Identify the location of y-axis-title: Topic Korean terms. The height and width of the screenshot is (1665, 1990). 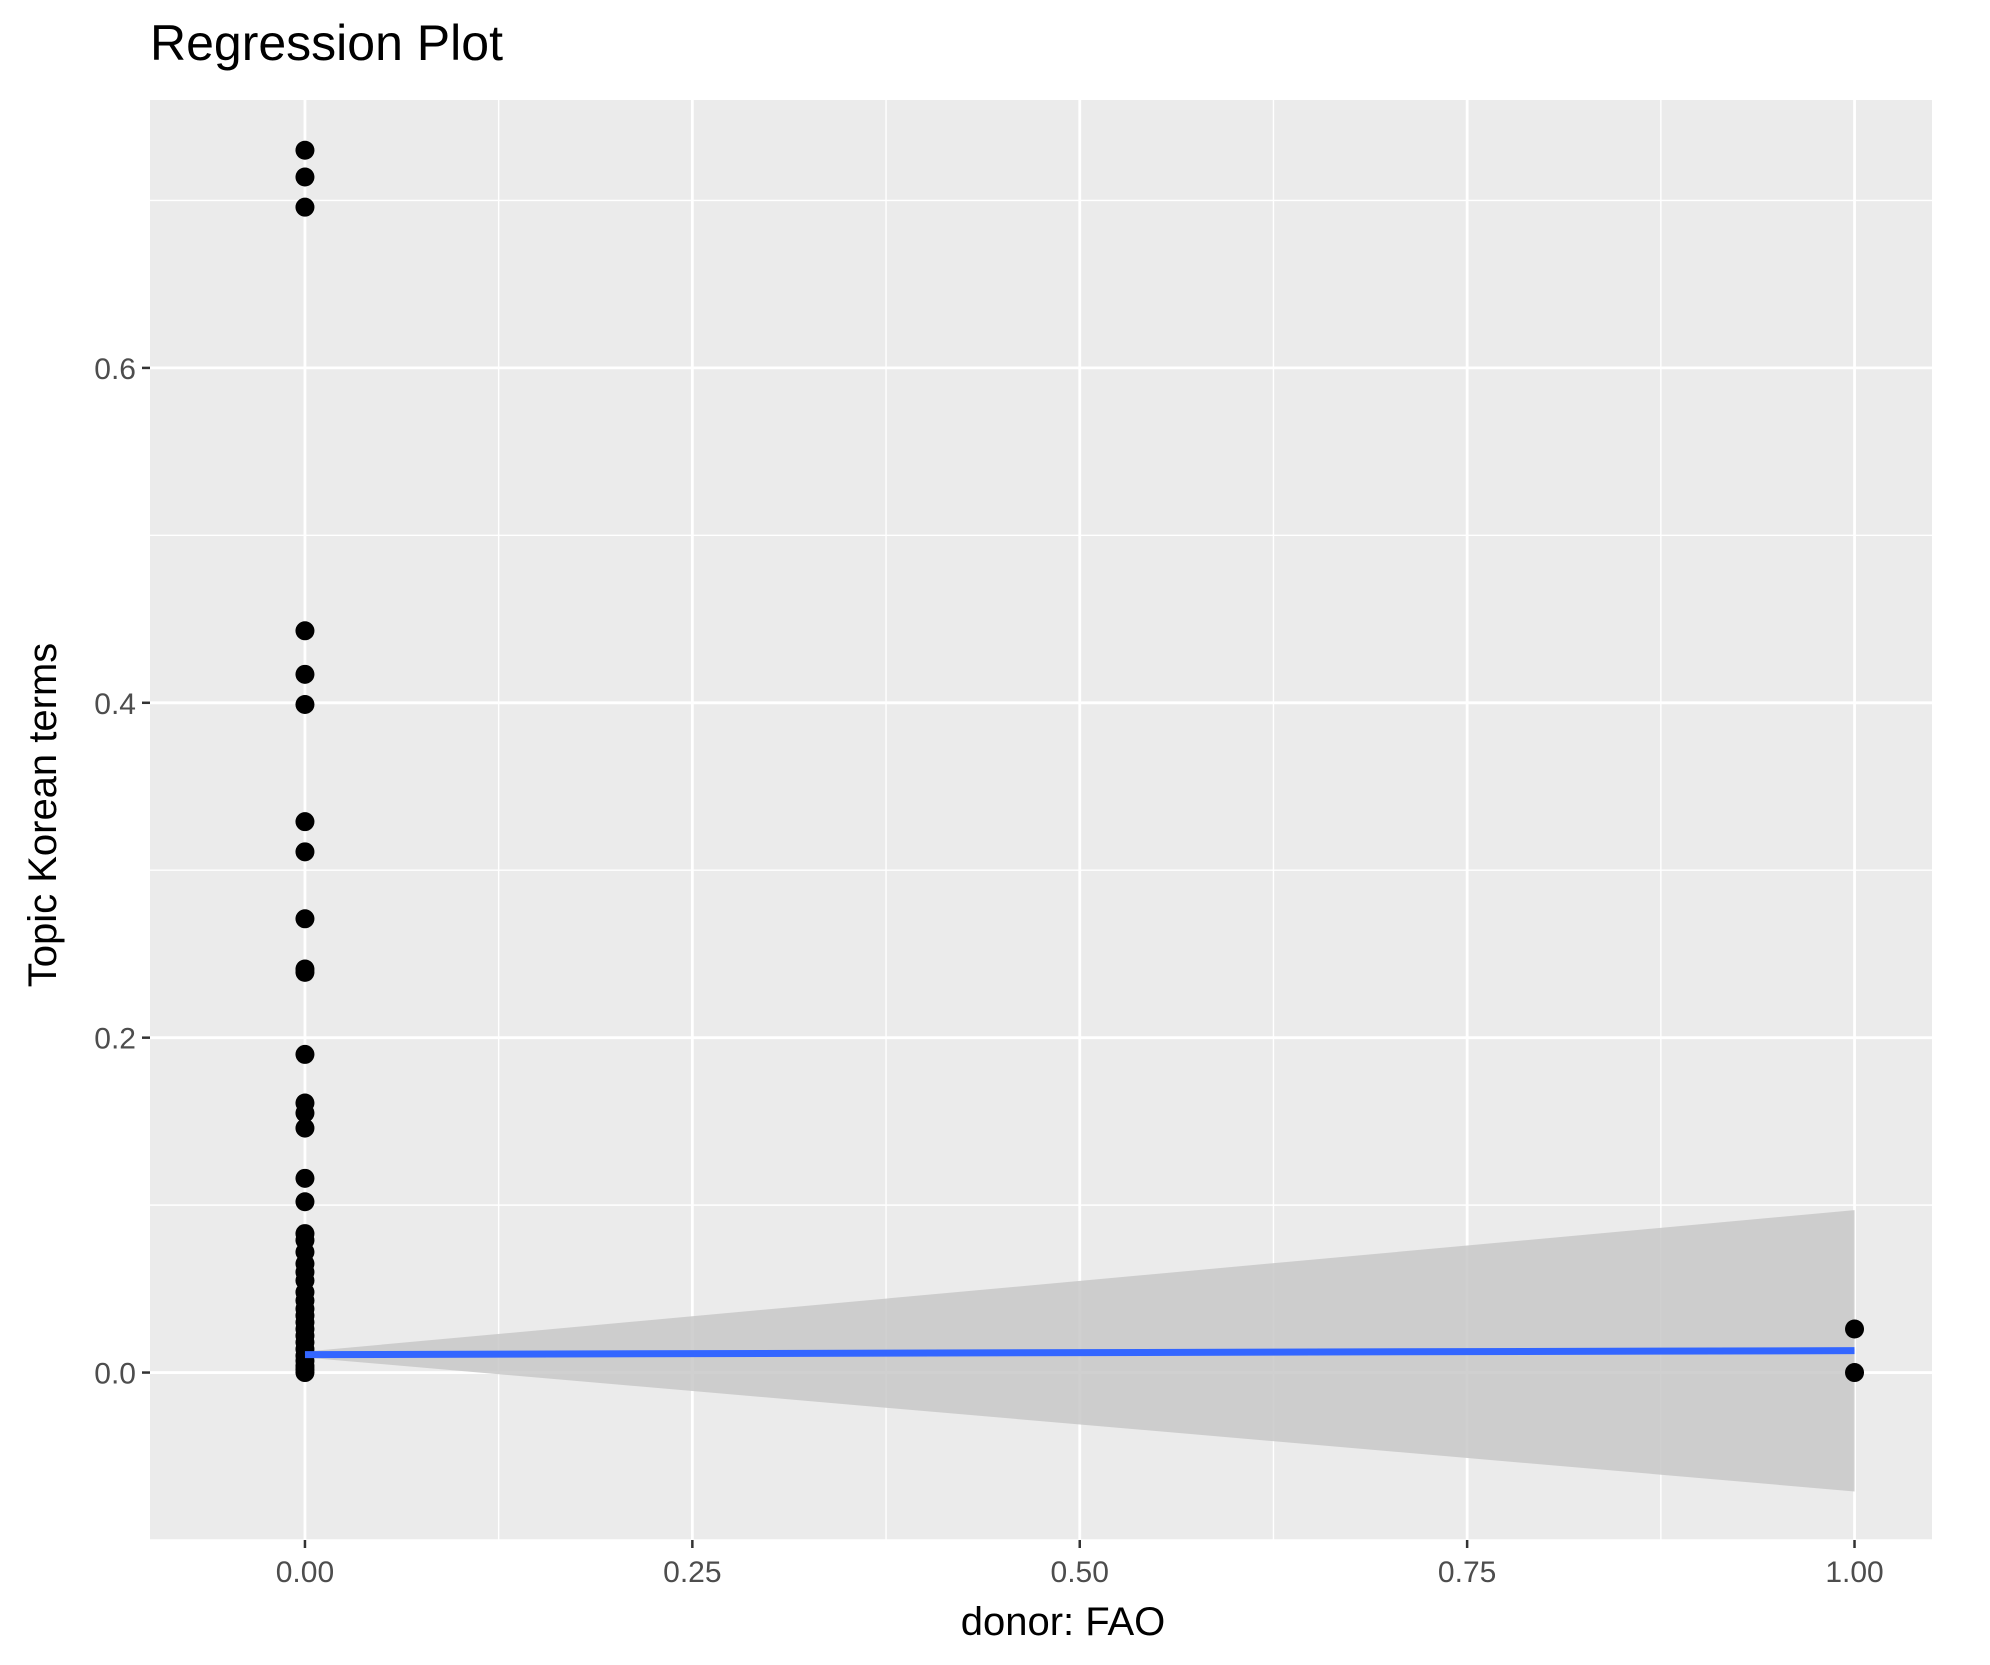
(43, 815).